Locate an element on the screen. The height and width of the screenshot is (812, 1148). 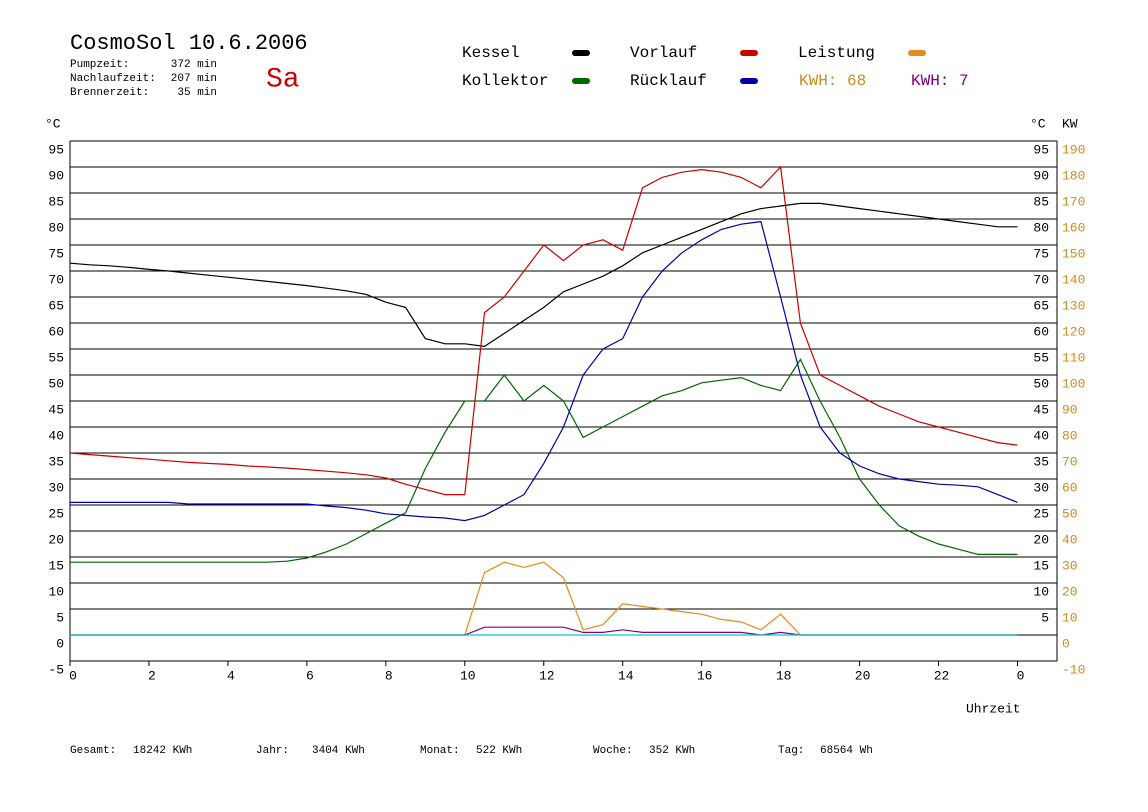
stat-label: Nachlaufzeit: is located at coordinates (113, 79).